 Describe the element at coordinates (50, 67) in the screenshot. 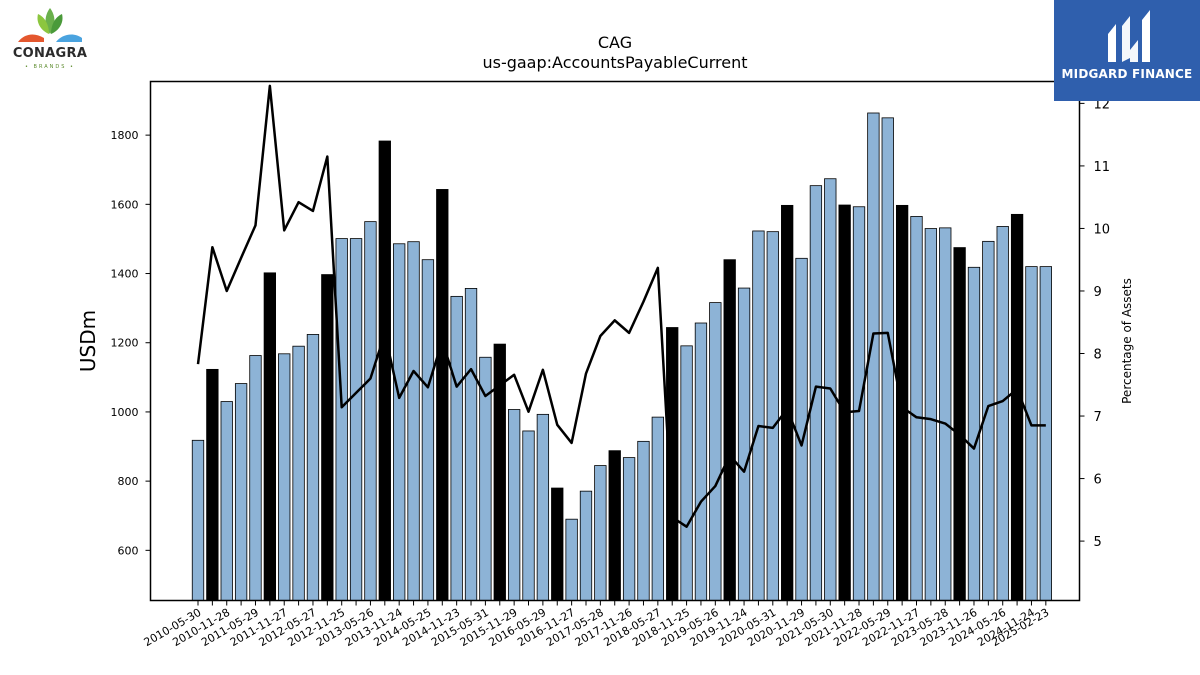

I see `conagra-brands-text: • BRANDS •` at that location.